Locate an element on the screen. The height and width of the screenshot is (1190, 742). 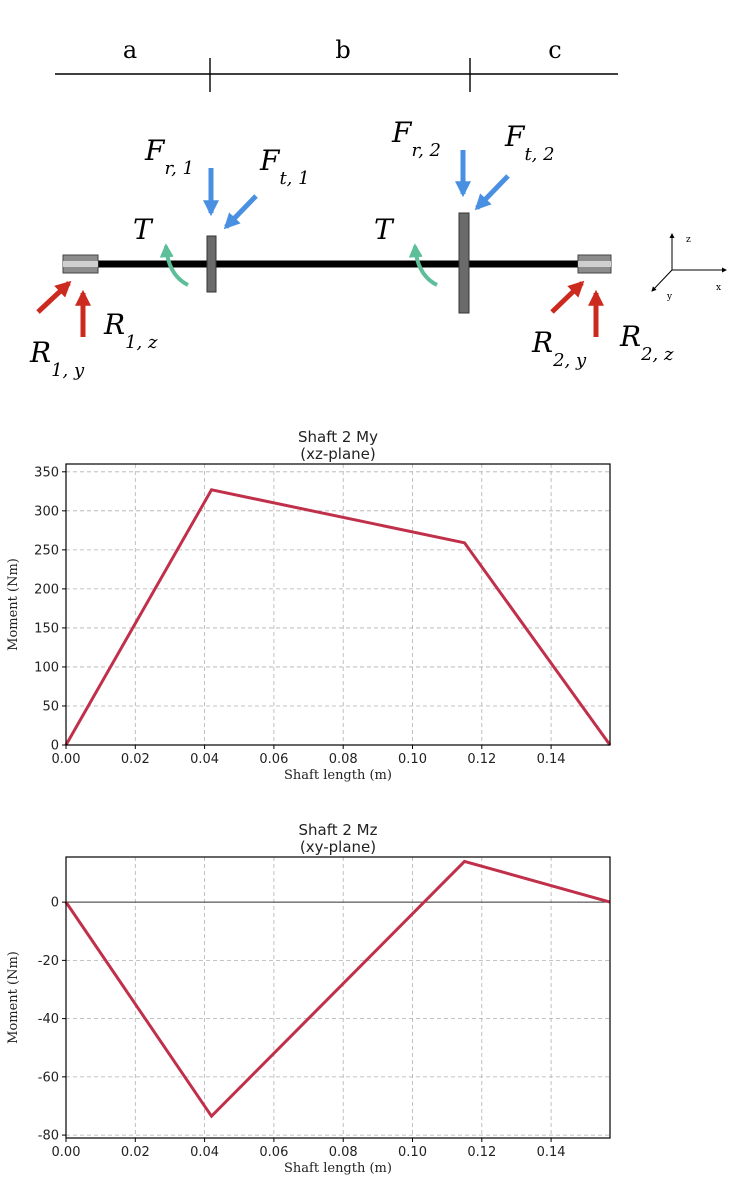
label-torque-2: T is located at coordinates (384, 229).